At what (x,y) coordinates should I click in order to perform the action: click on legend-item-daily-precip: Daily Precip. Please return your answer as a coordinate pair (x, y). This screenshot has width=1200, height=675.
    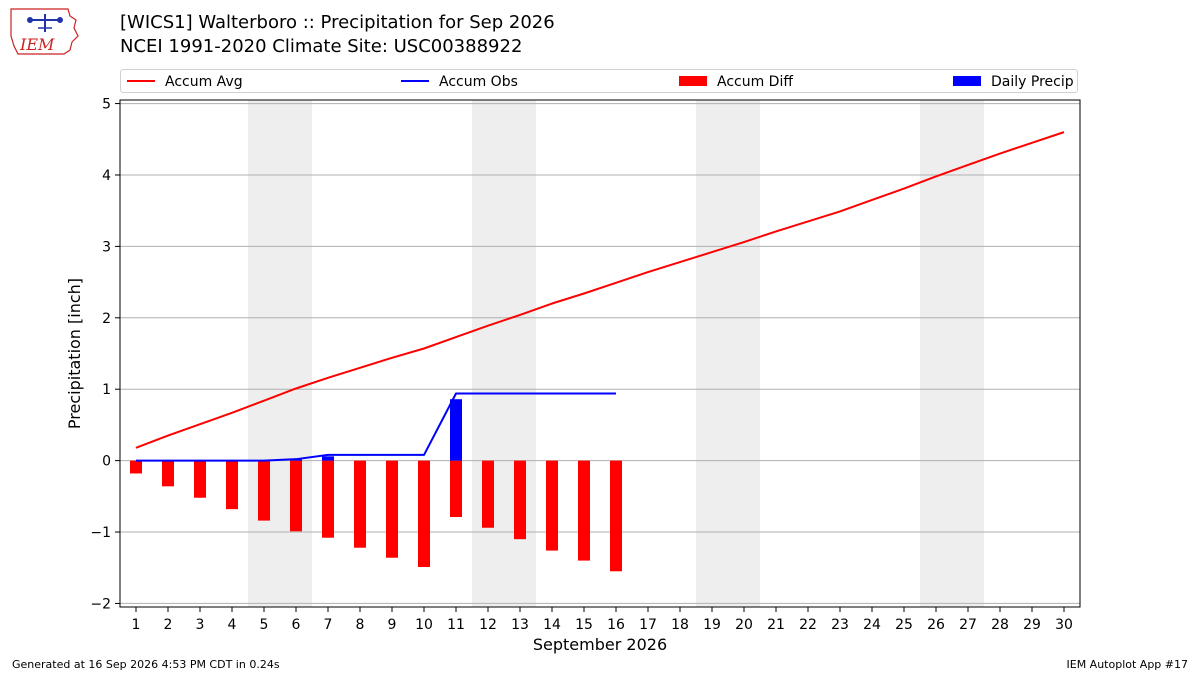
    Looking at the image, I should click on (1013, 82).